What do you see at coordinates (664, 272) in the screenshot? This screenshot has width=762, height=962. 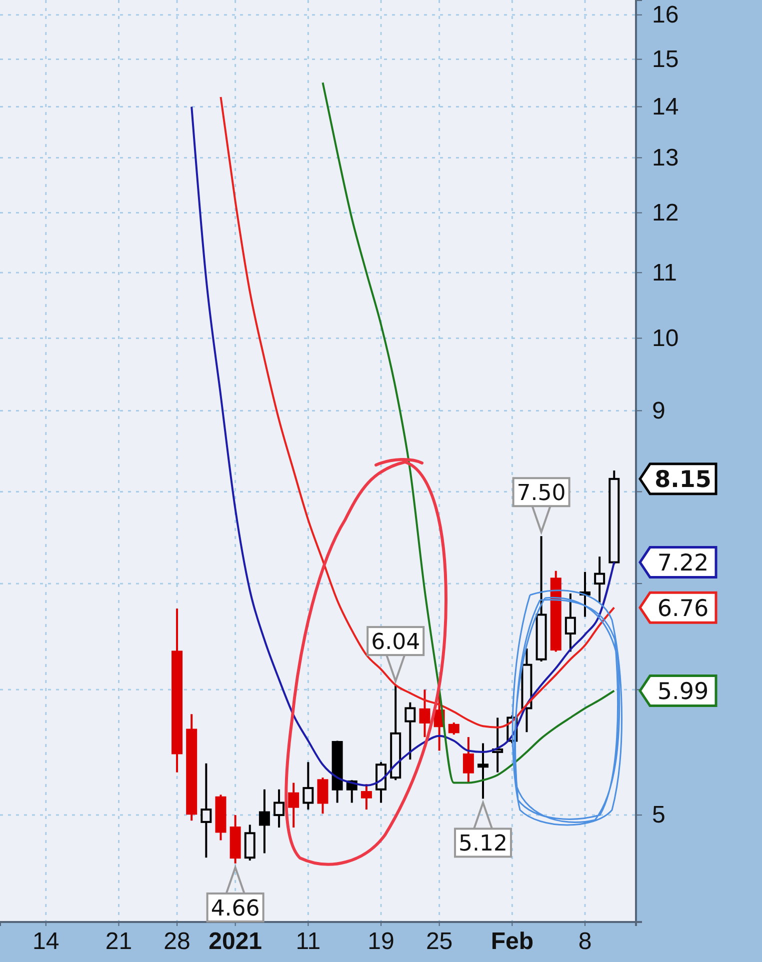 I see `y-tick-label: 11` at bounding box center [664, 272].